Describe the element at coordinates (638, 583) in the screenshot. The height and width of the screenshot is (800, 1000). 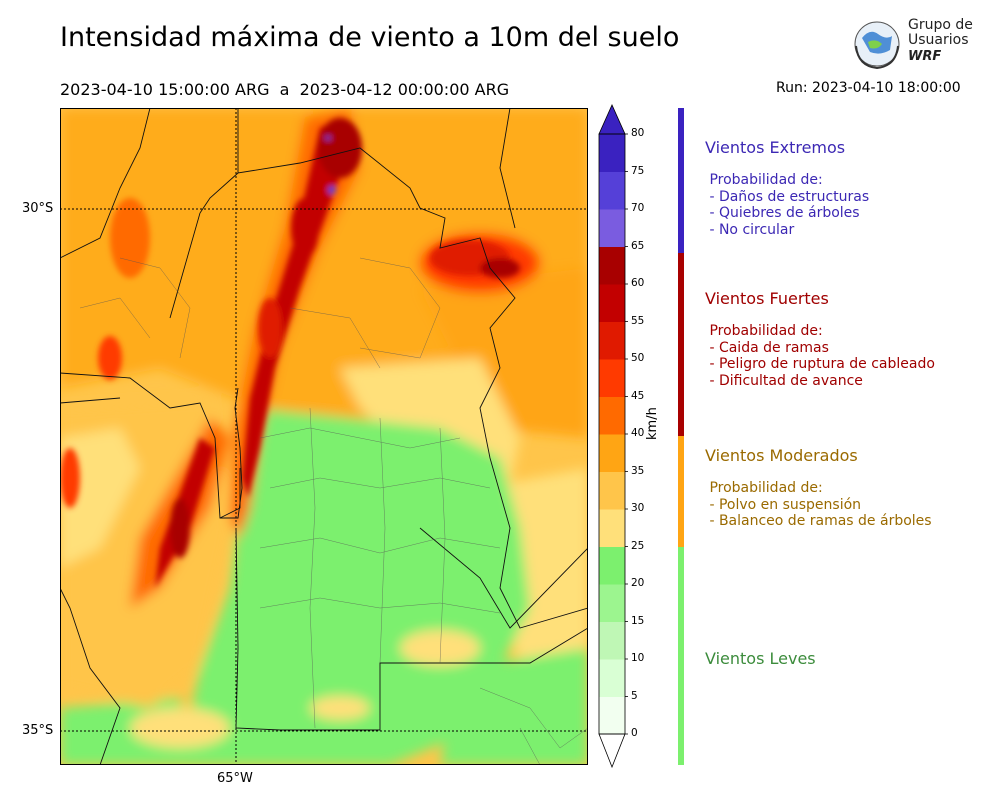
I see `colorbar-tick-label: 20` at that location.